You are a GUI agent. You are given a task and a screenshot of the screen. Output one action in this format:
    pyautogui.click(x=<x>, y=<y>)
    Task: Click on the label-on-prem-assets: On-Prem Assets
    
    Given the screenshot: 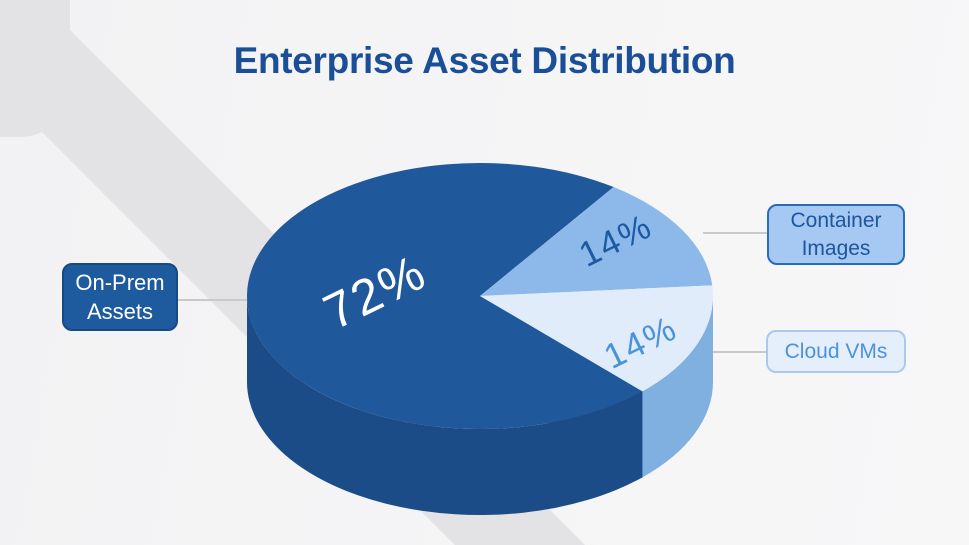 What is the action you would take?
    pyautogui.click(x=120, y=297)
    